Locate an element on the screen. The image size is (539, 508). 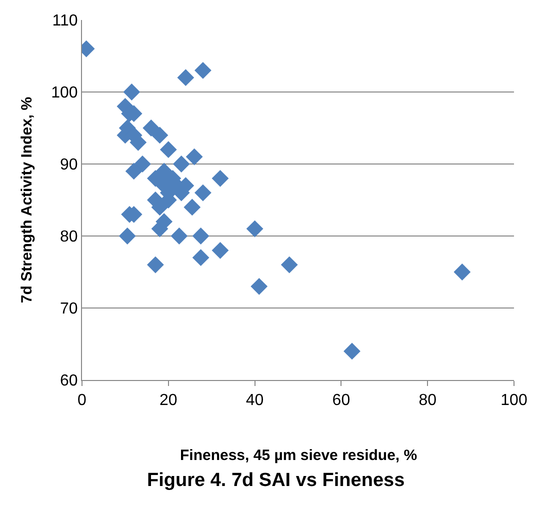
y-tick-label: 90 is located at coordinates (69, 165).